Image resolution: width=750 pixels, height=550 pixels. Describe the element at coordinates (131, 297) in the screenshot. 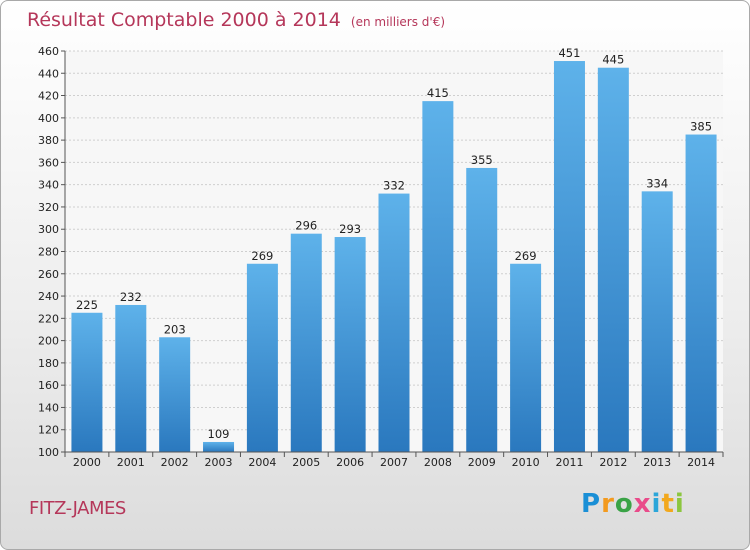

I see `data-label-2001: 232` at that location.